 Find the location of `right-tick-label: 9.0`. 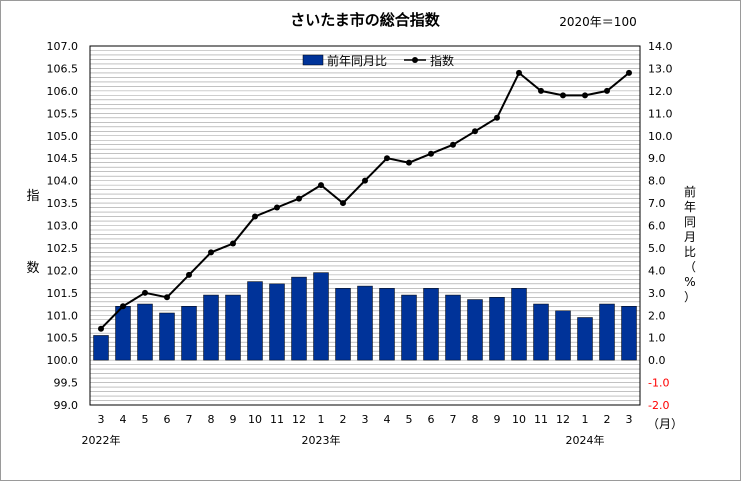

right-tick-label: 9.0 is located at coordinates (657, 158).